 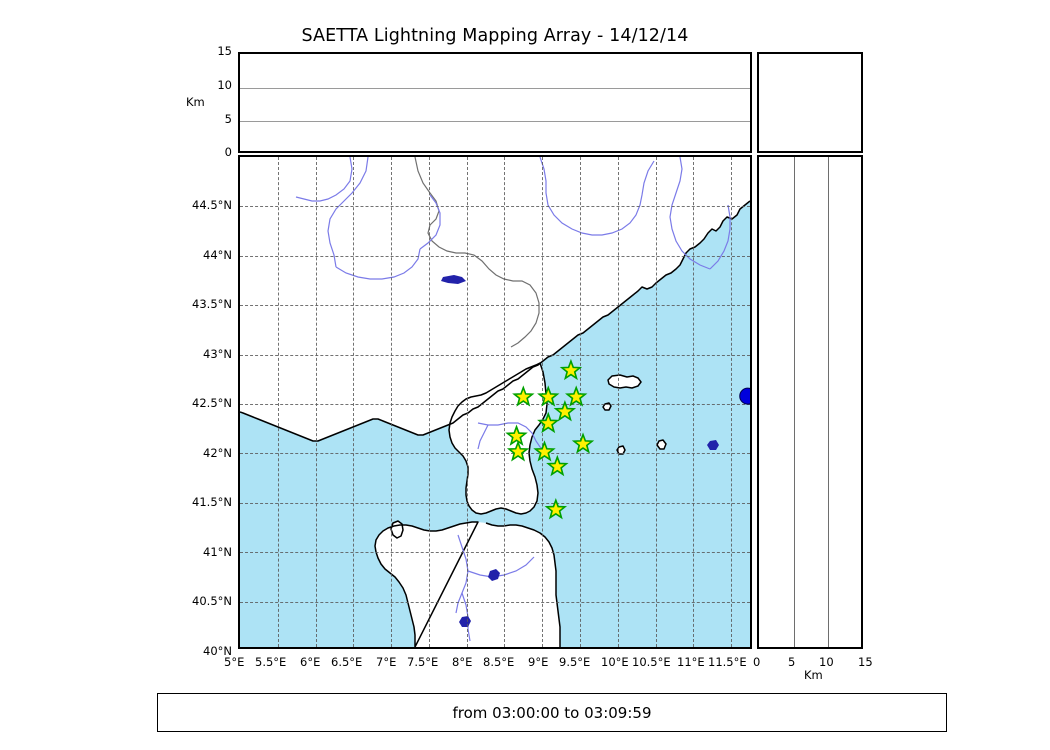 What do you see at coordinates (865, 662) in the screenshot?
I see `right-xtick-15: 15` at bounding box center [865, 662].